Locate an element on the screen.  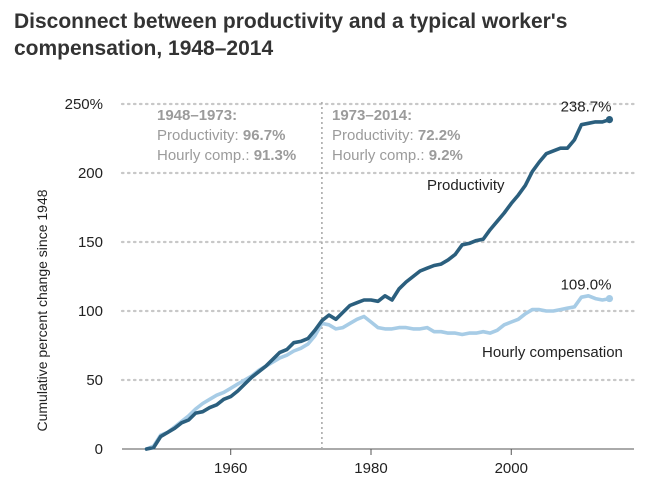
annotation-line: Hourly comp.: 91.3% is located at coordinates (226, 155).